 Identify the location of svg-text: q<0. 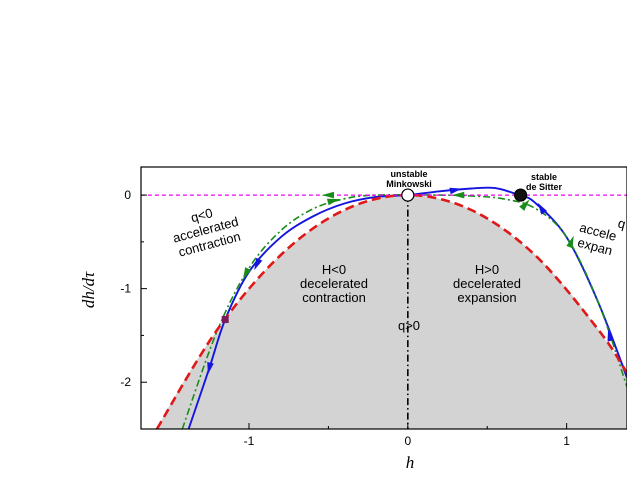
(201, 215).